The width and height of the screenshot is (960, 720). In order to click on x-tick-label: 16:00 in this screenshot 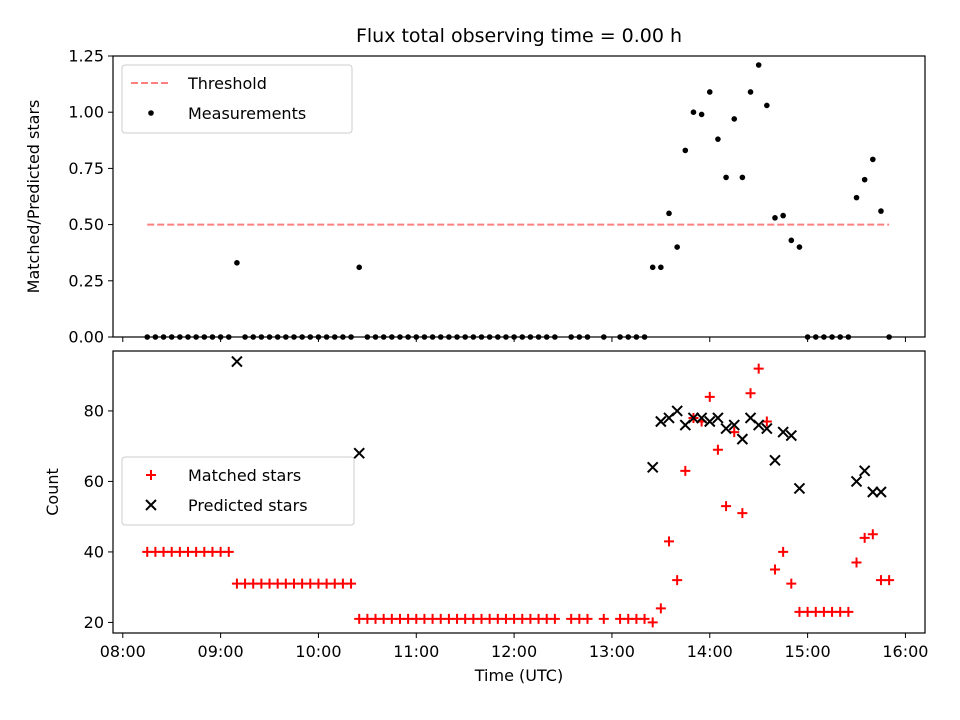, I will do `click(905, 651)`.